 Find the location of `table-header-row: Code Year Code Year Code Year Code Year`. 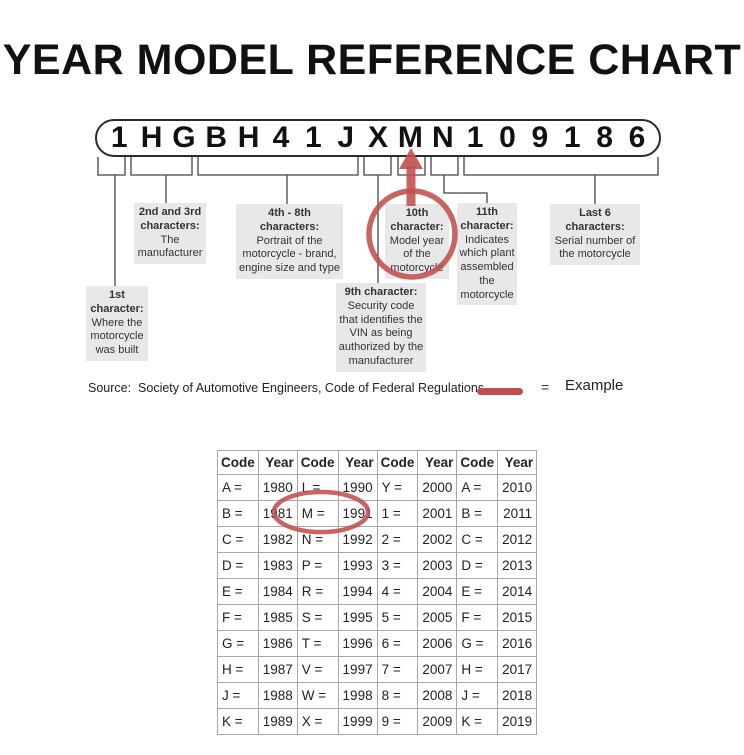

table-header-row: Code Year Code Year Code Year Code Year is located at coordinates (377, 462).